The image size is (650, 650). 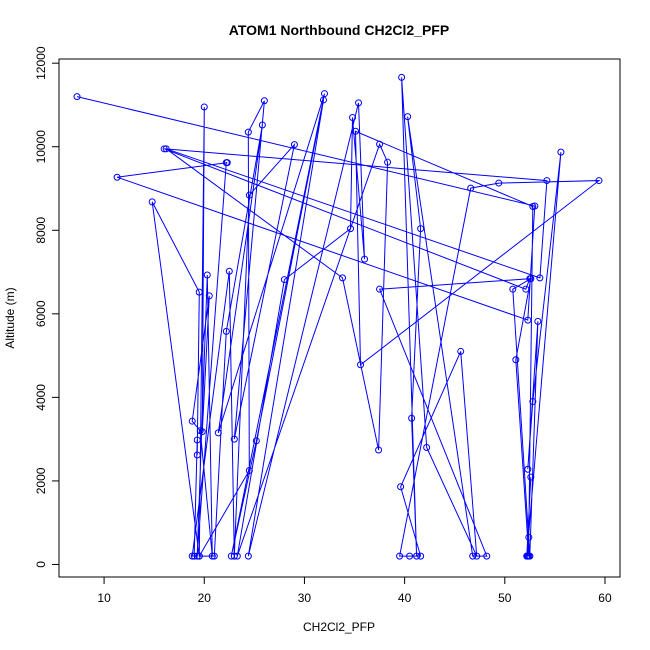 What do you see at coordinates (339, 627) in the screenshot?
I see `x-axis-label: CH2Cl2_PFP` at bounding box center [339, 627].